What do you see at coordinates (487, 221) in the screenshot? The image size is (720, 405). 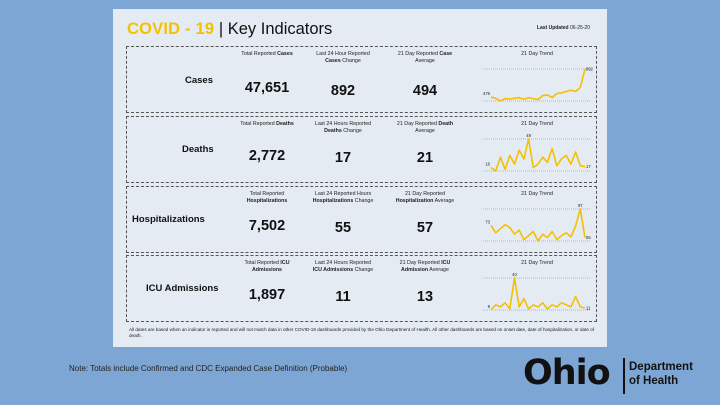 I see `trend-first-label: 73` at bounding box center [487, 221].